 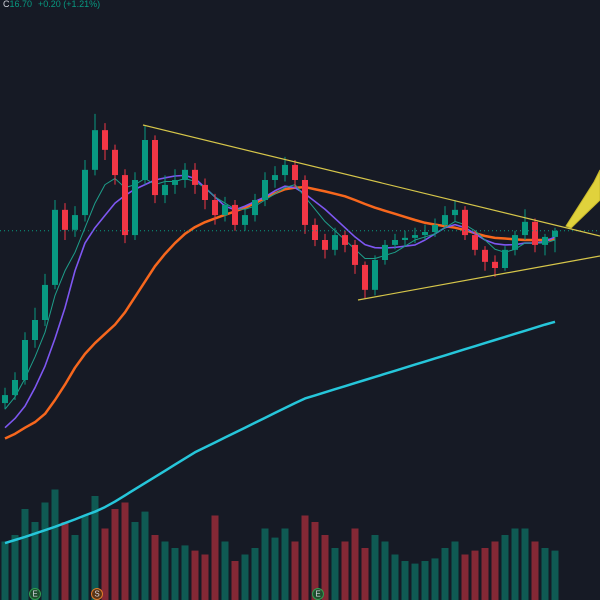 I want to click on close-value: 16.70, so click(x=21, y=4).